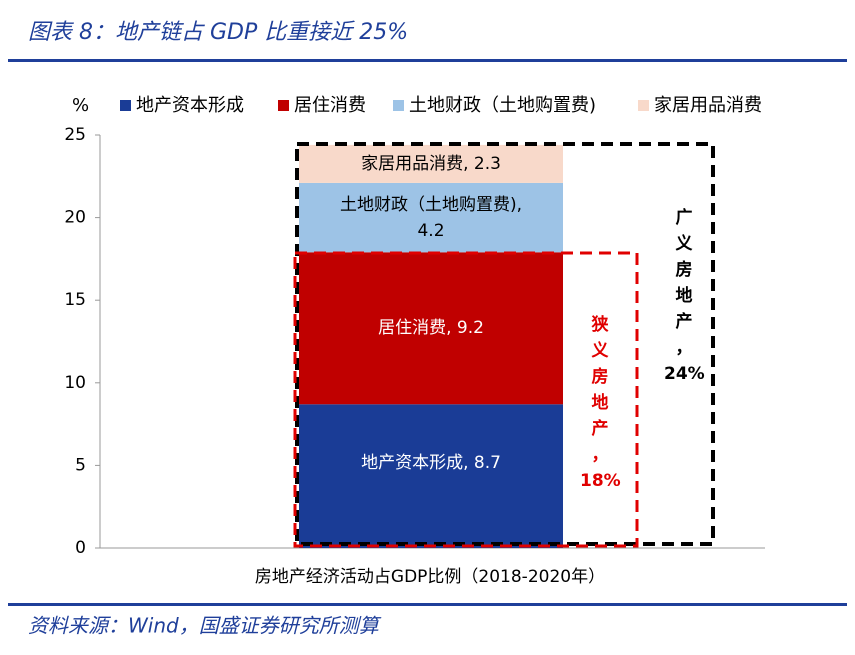 The image size is (855, 655). What do you see at coordinates (600, 403) in the screenshot?
I see `annotation: 狭义房地产， 18%` at bounding box center [600, 403].